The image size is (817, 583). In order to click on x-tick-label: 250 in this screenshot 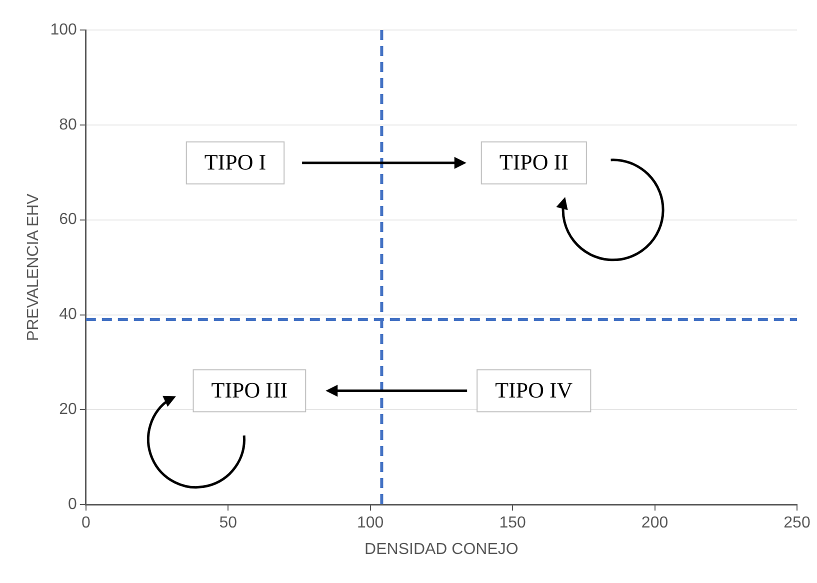, I will do `click(797, 523)`.